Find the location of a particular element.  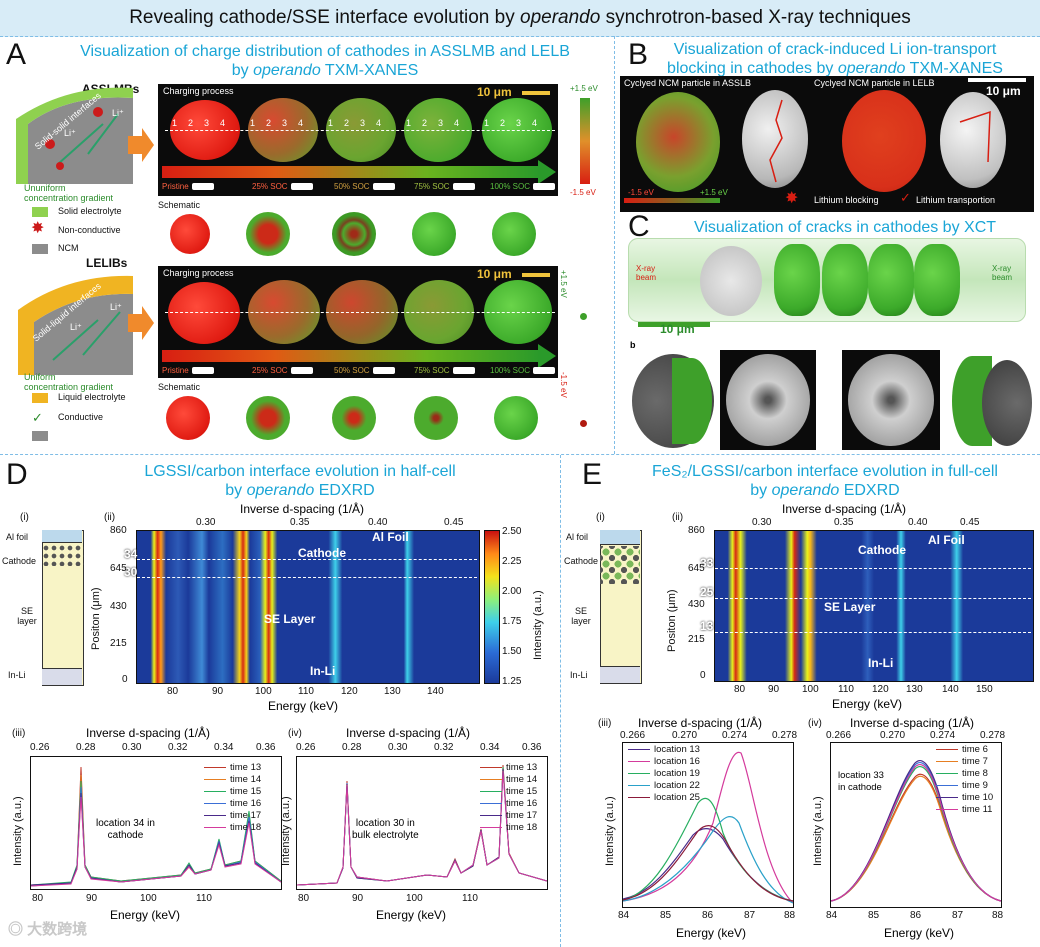

soc-50-text: 50% SOC is located at coordinates (352, 186).